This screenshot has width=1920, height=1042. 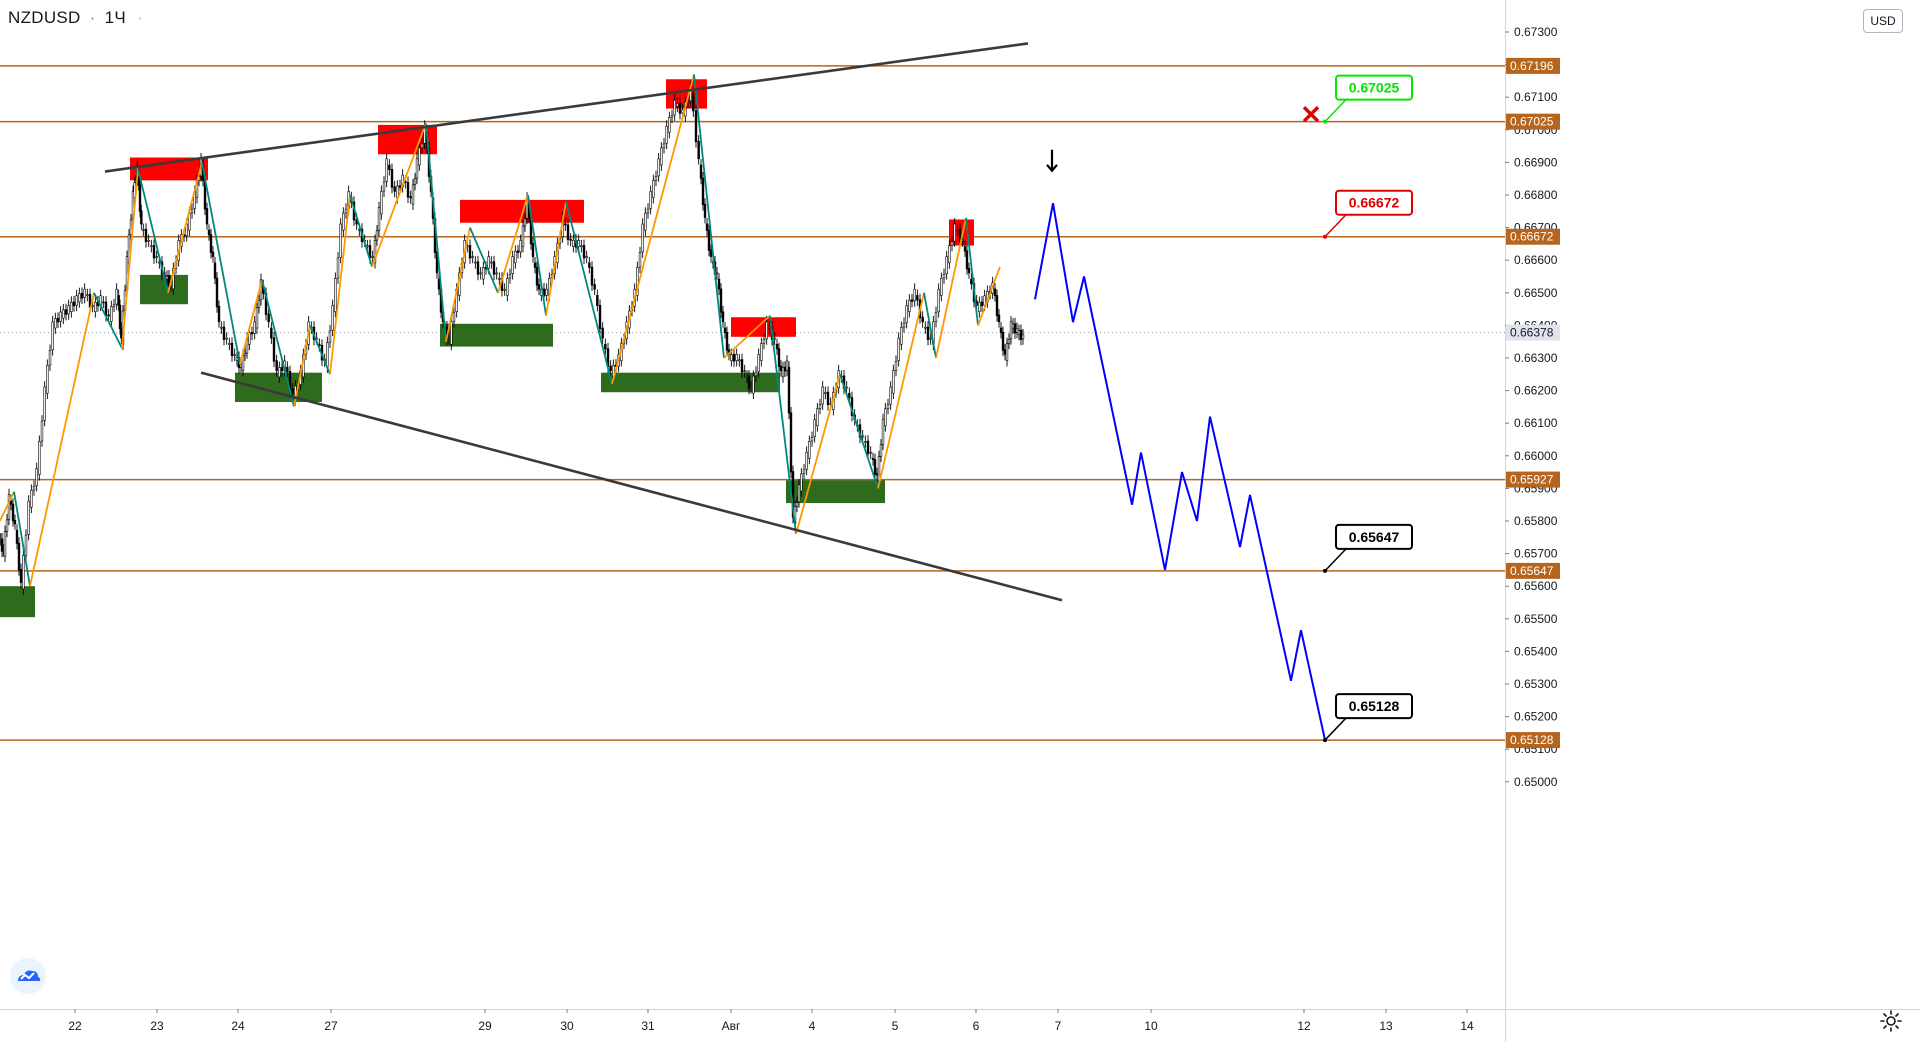 What do you see at coordinates (1052, 161) in the screenshot?
I see `down-arrow-icon` at bounding box center [1052, 161].